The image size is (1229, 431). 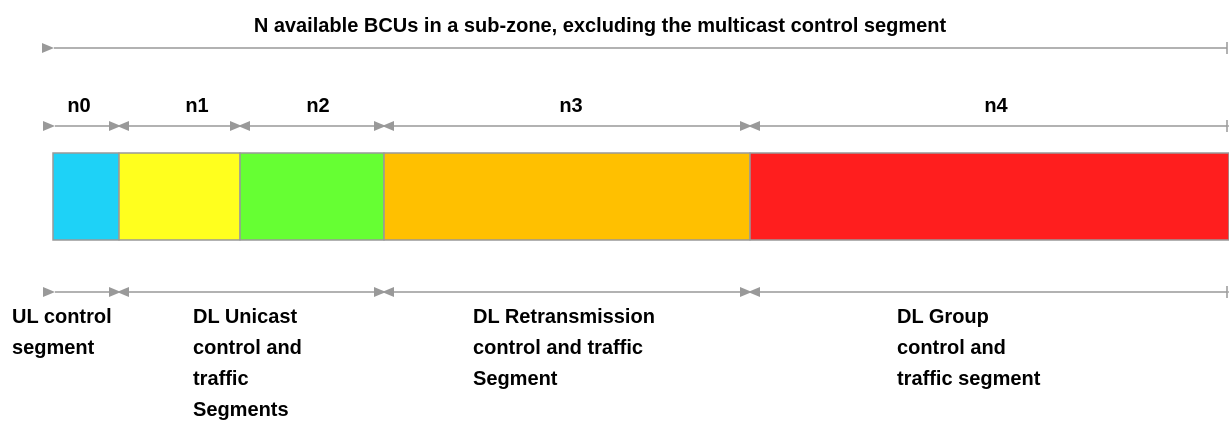 What do you see at coordinates (943, 317) in the screenshot?
I see `group-label-line: DL Group` at bounding box center [943, 317].